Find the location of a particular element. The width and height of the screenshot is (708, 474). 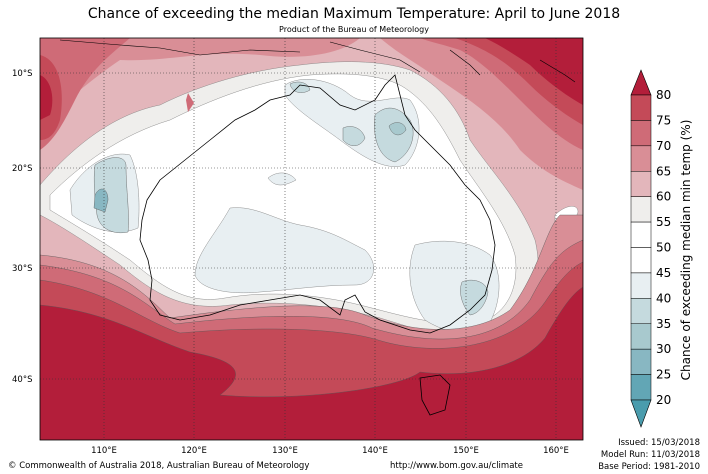

zone-80-ne is located at coordinates (534, 71).